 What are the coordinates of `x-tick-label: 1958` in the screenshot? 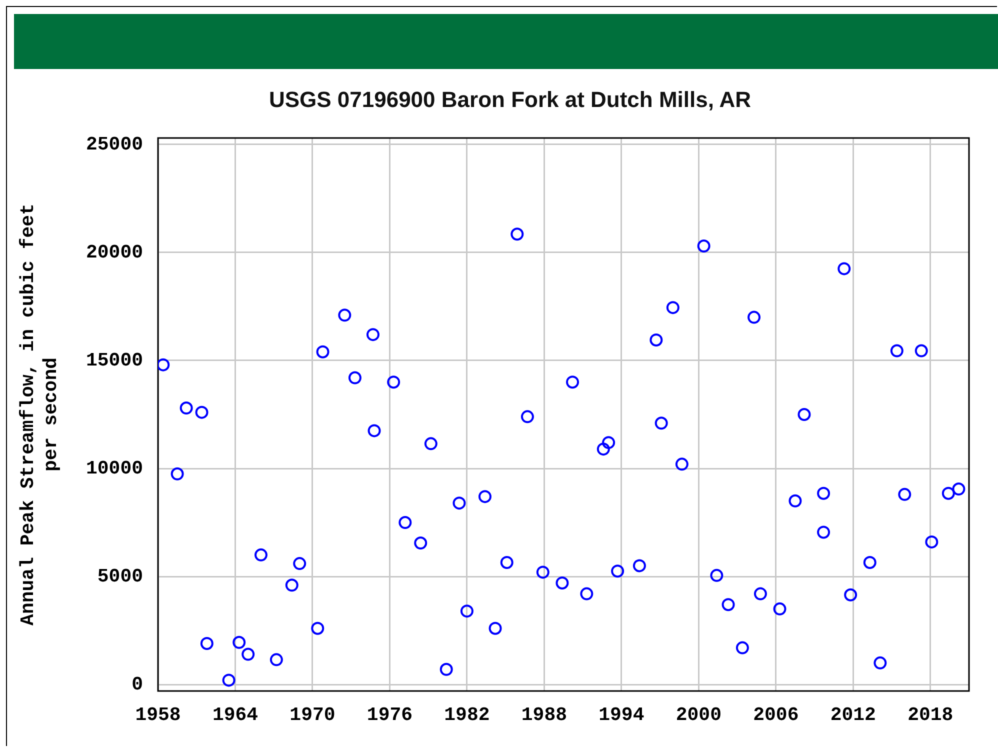 It's located at (158, 715).